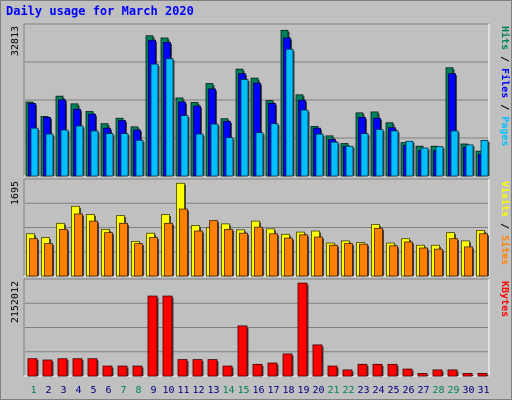 This screenshot has width=512, height=400. I want to click on kbytes-legend-title: KBytes, so click(504, 299).